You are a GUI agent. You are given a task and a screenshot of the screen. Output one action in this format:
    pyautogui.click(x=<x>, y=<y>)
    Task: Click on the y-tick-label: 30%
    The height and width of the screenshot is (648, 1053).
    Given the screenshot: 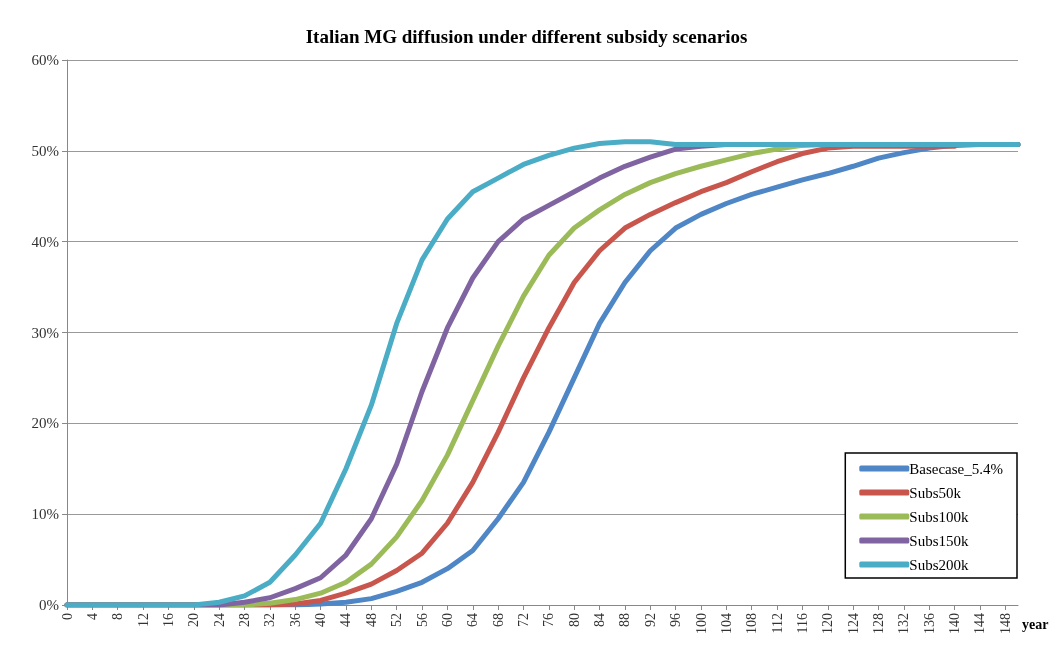 What is the action you would take?
    pyautogui.click(x=45, y=332)
    